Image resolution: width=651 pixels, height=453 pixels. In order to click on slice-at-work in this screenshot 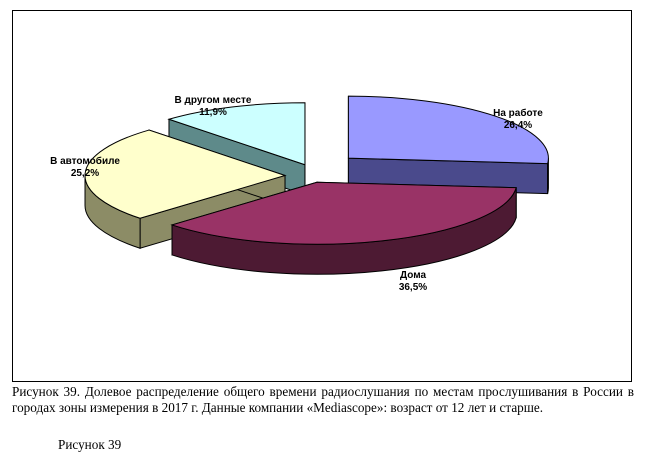, I will do `click(448, 145)`.